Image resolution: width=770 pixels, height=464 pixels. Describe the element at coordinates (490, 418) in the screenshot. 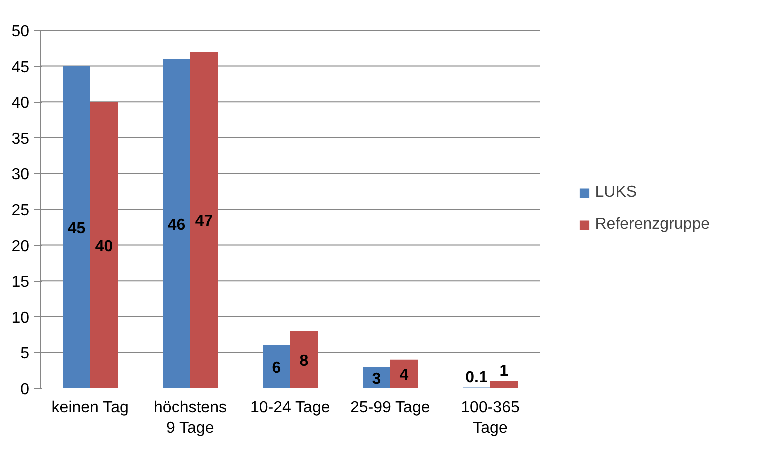

I see `x-tick-label: 100-365 Tage` at that location.